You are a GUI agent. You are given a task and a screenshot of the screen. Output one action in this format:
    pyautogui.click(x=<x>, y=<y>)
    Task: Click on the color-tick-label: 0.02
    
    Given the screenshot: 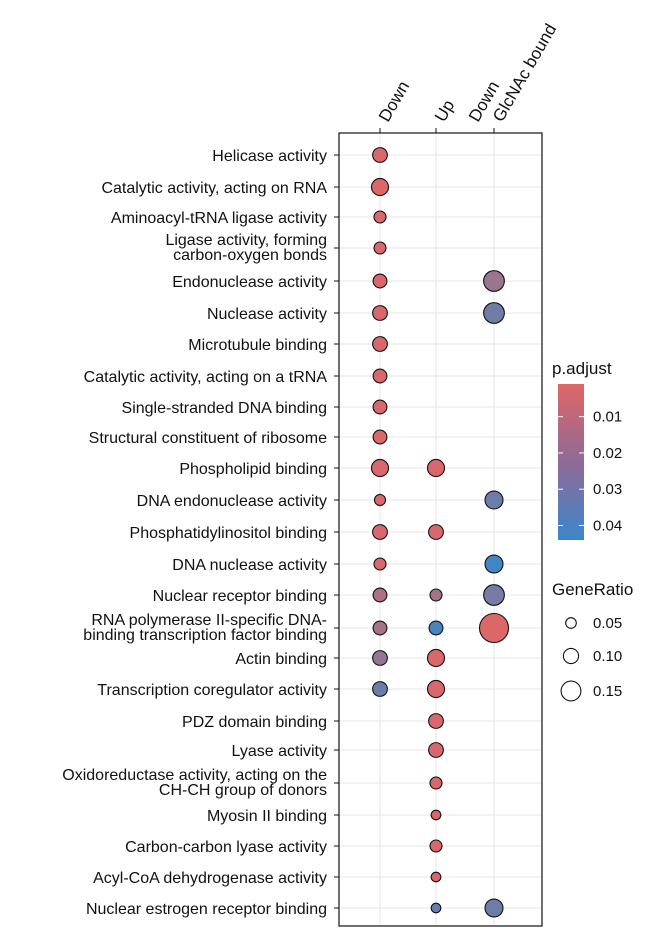 What is the action you would take?
    pyautogui.click(x=607, y=453)
    